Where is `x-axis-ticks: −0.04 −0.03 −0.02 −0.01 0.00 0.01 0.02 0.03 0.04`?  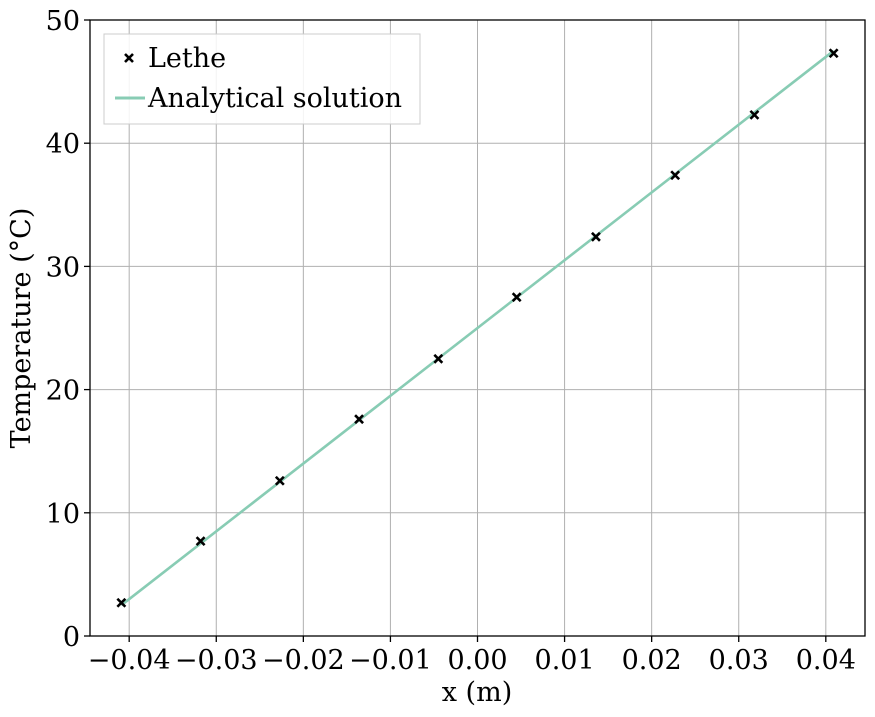 x-axis-ticks: −0.04 −0.03 −0.02 −0.01 0.00 0.01 0.02 0.03 0.04 is located at coordinates (472, 656).